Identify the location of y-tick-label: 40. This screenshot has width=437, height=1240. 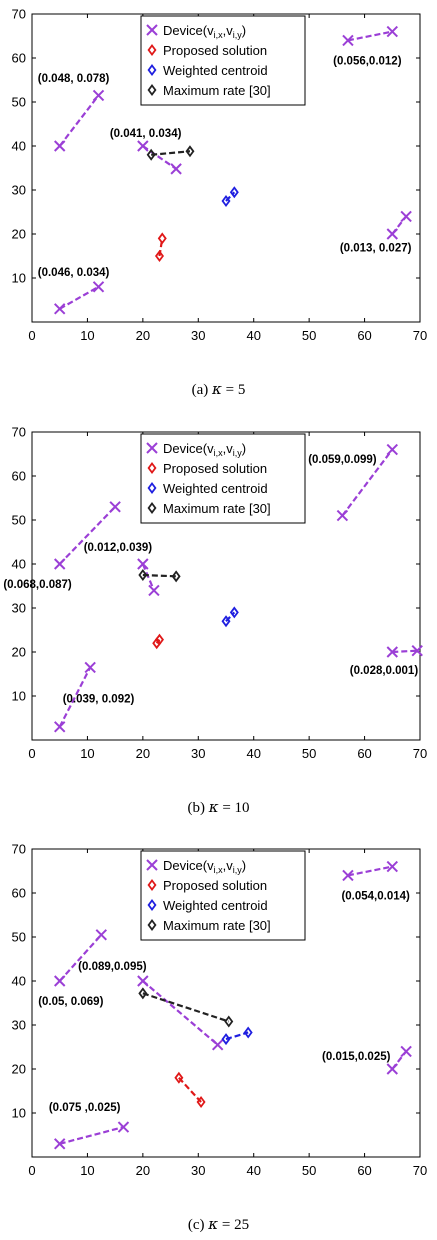
(19, 564).